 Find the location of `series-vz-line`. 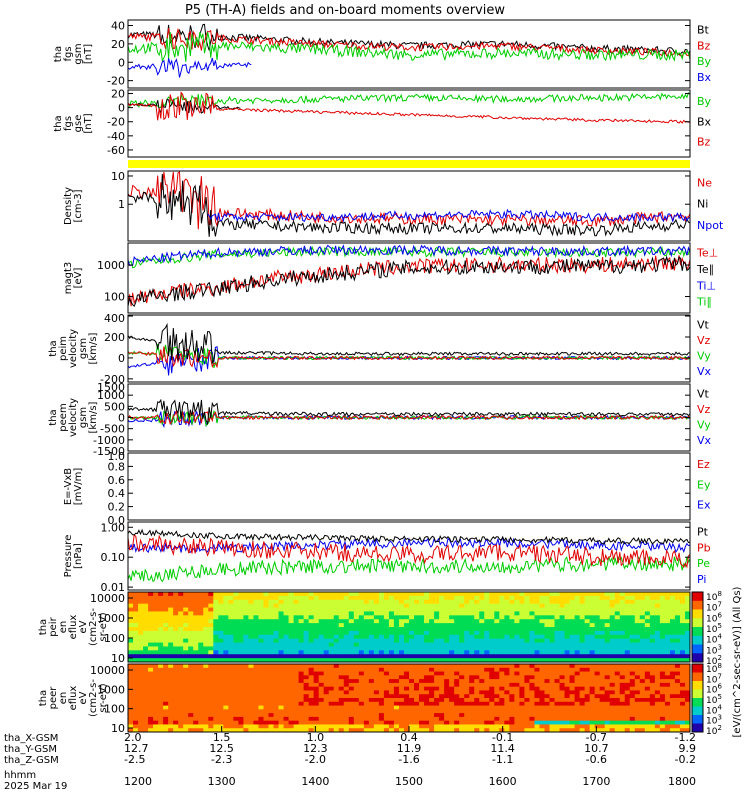

series-vz-line is located at coordinates (409, 357).